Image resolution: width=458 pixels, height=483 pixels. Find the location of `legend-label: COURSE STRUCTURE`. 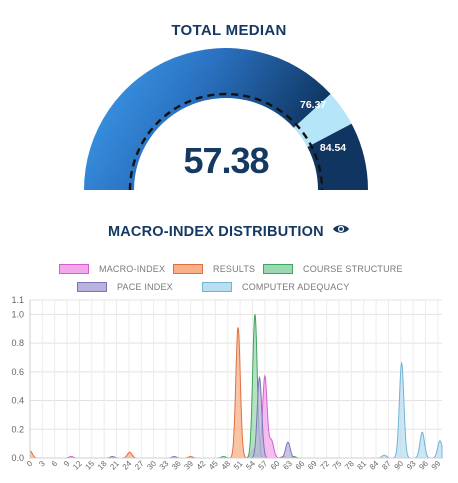

legend-label: COURSE STRUCTURE is located at coordinates (353, 269).